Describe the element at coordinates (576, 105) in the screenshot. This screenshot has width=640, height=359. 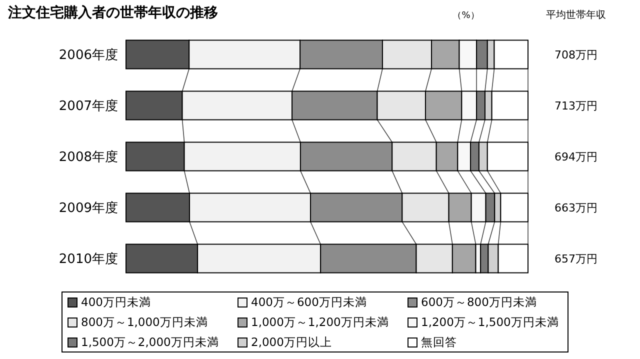
I see `text: 713万円` at that location.